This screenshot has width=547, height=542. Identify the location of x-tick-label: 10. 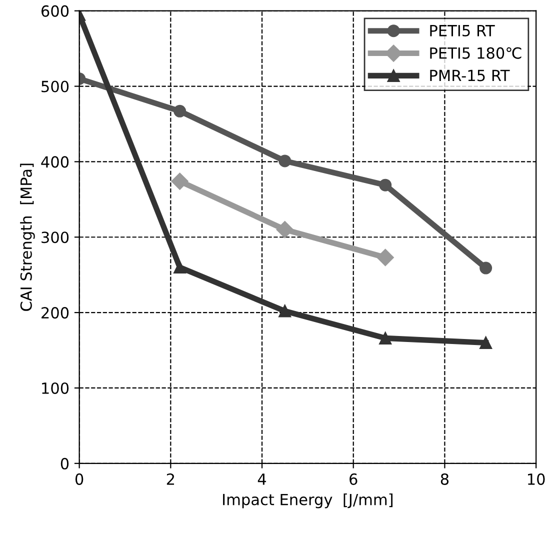
(536, 479).